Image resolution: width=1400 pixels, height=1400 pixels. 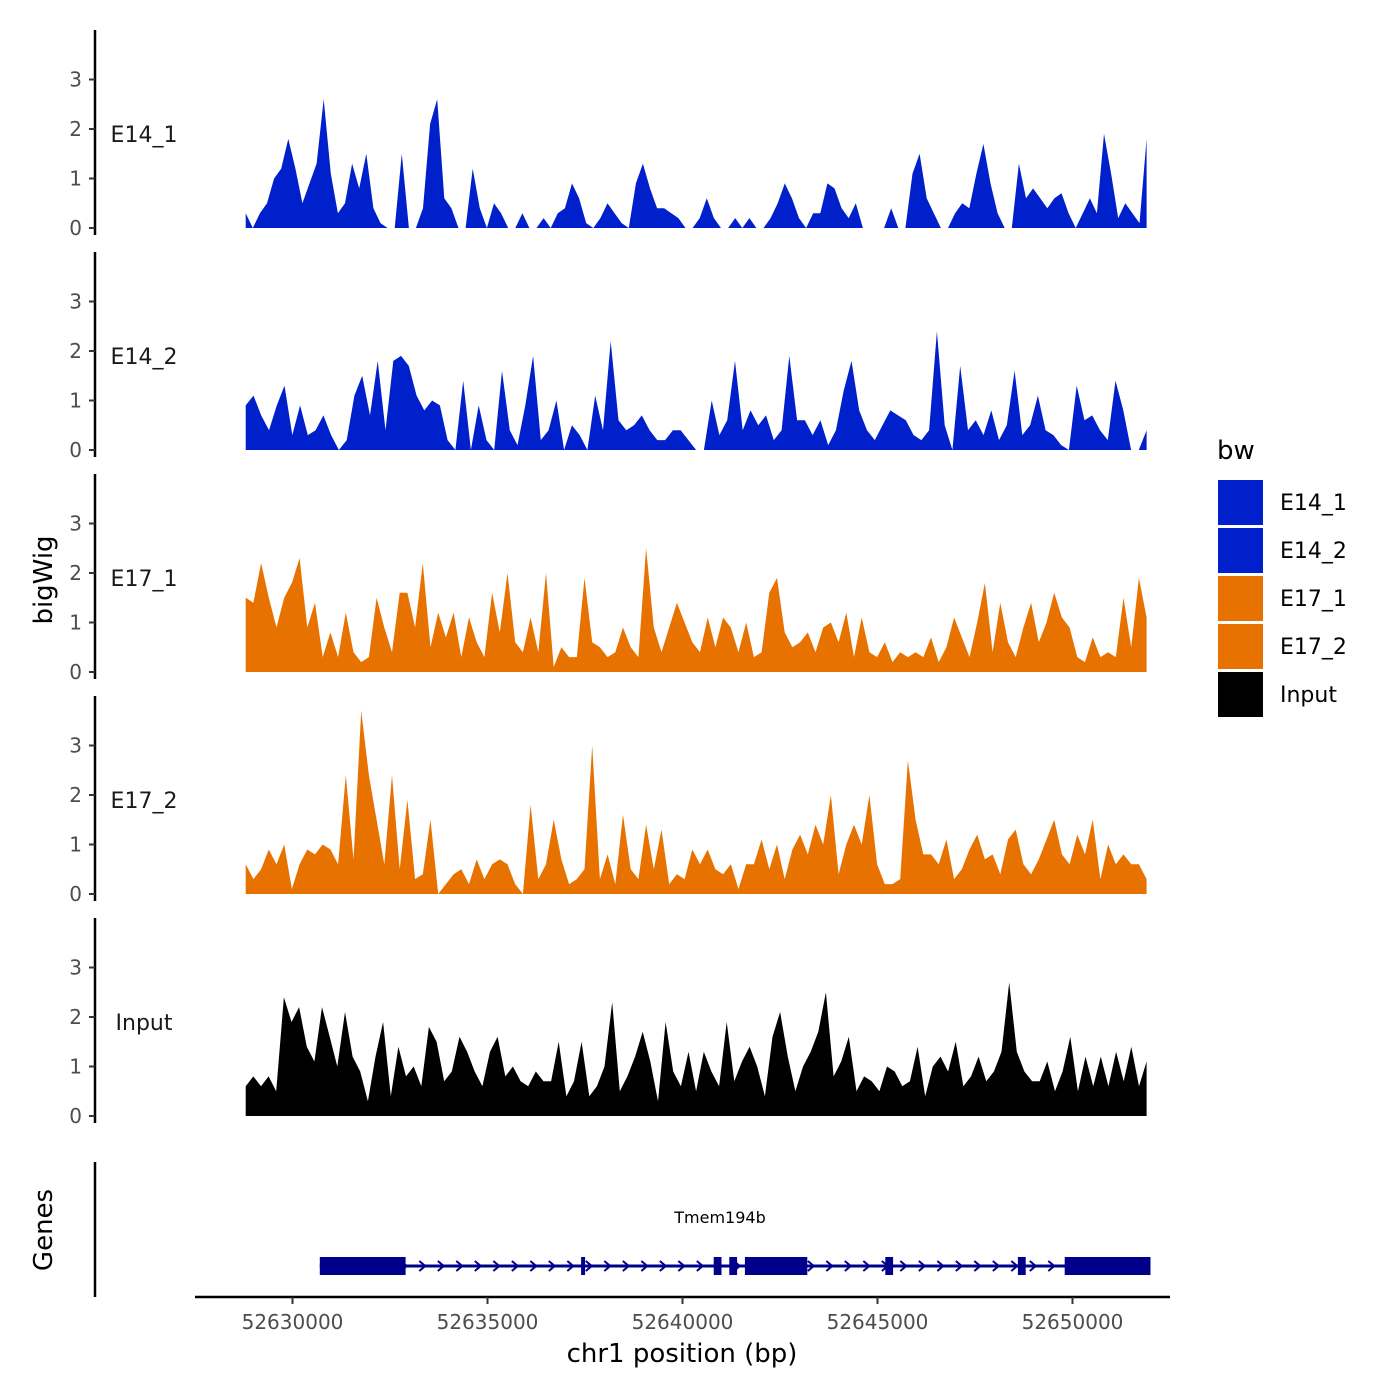 I want to click on legend-label: E17_2, so click(x=1313, y=647).